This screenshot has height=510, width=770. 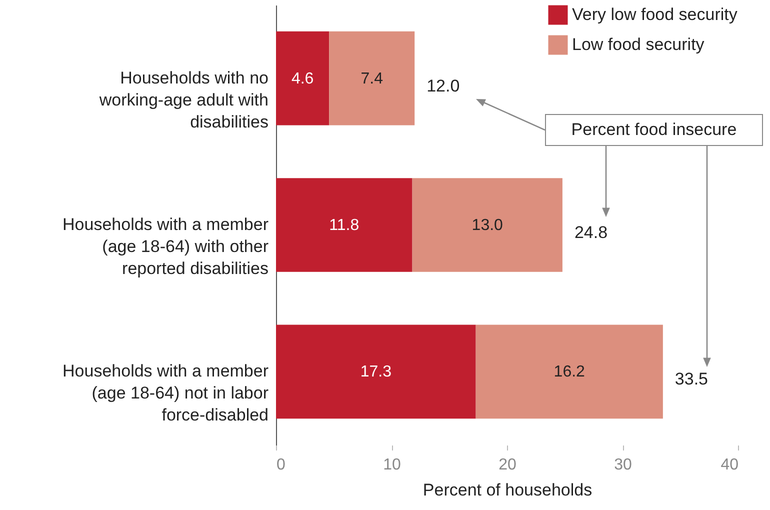 I want to click on x-tick-label: 10, so click(x=392, y=465).